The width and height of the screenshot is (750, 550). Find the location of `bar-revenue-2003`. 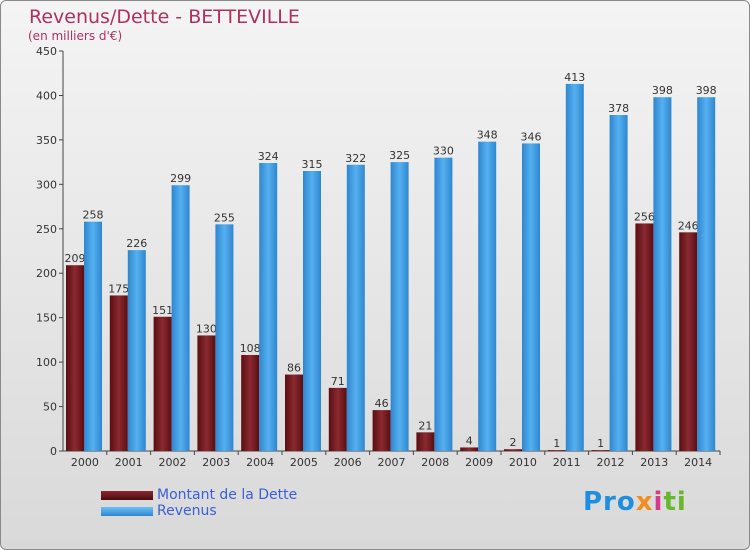

bar-revenue-2003 is located at coordinates (224, 337).